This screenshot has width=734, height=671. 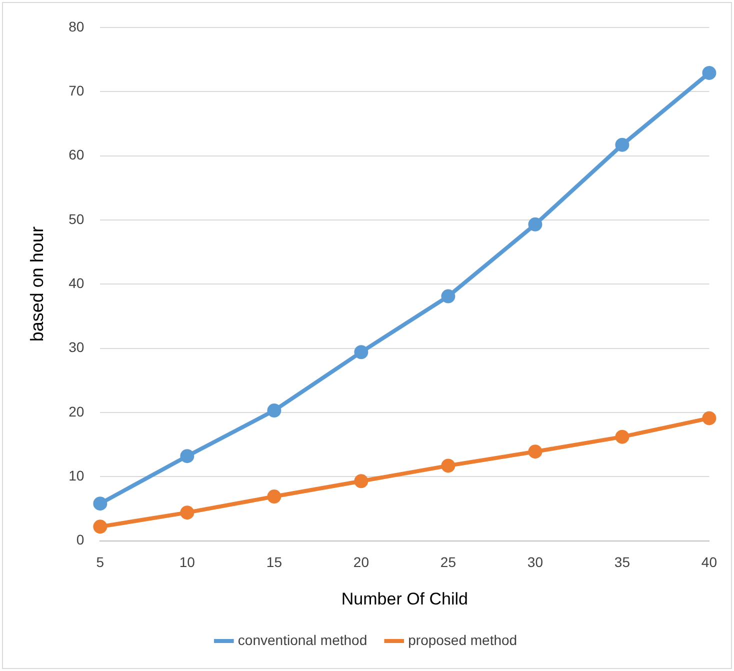 What do you see at coordinates (448, 562) in the screenshot?
I see `x-tick-label: 25` at bounding box center [448, 562].